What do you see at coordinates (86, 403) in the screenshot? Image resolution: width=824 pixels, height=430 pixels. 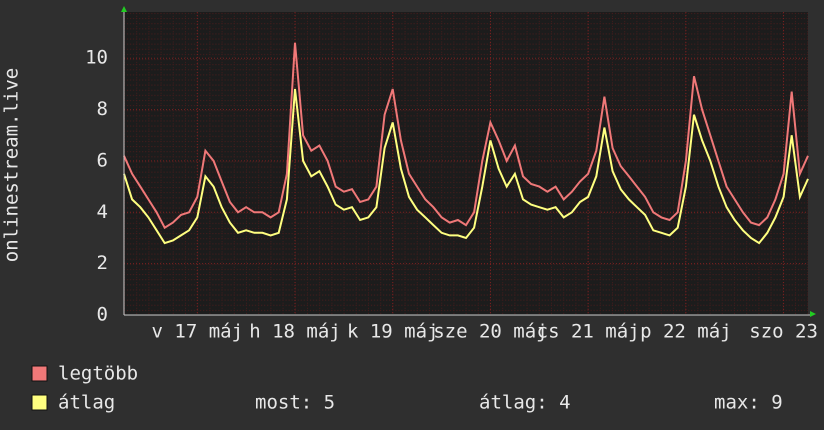 I see `legend-label: átlag` at bounding box center [86, 403].